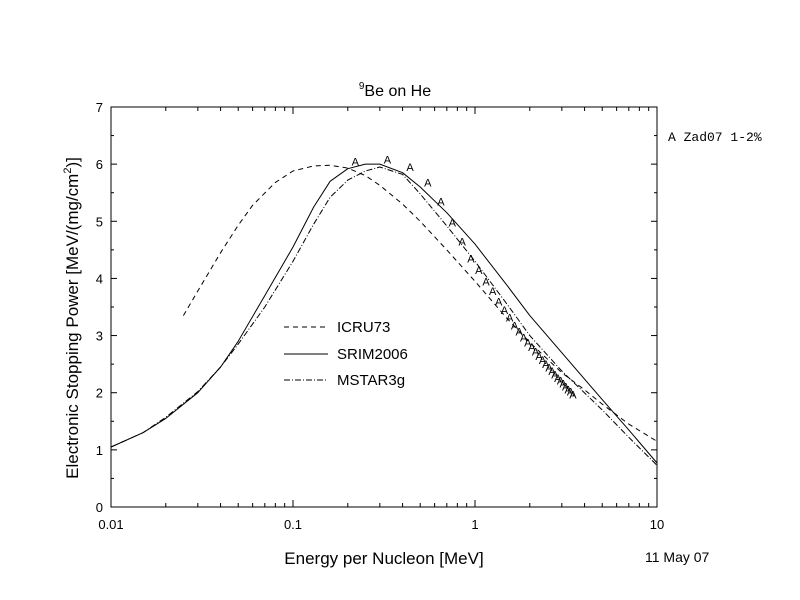 The image size is (800, 600). What do you see at coordinates (372, 354) in the screenshot?
I see `legend-label-srim2006: SRIM2006` at bounding box center [372, 354].